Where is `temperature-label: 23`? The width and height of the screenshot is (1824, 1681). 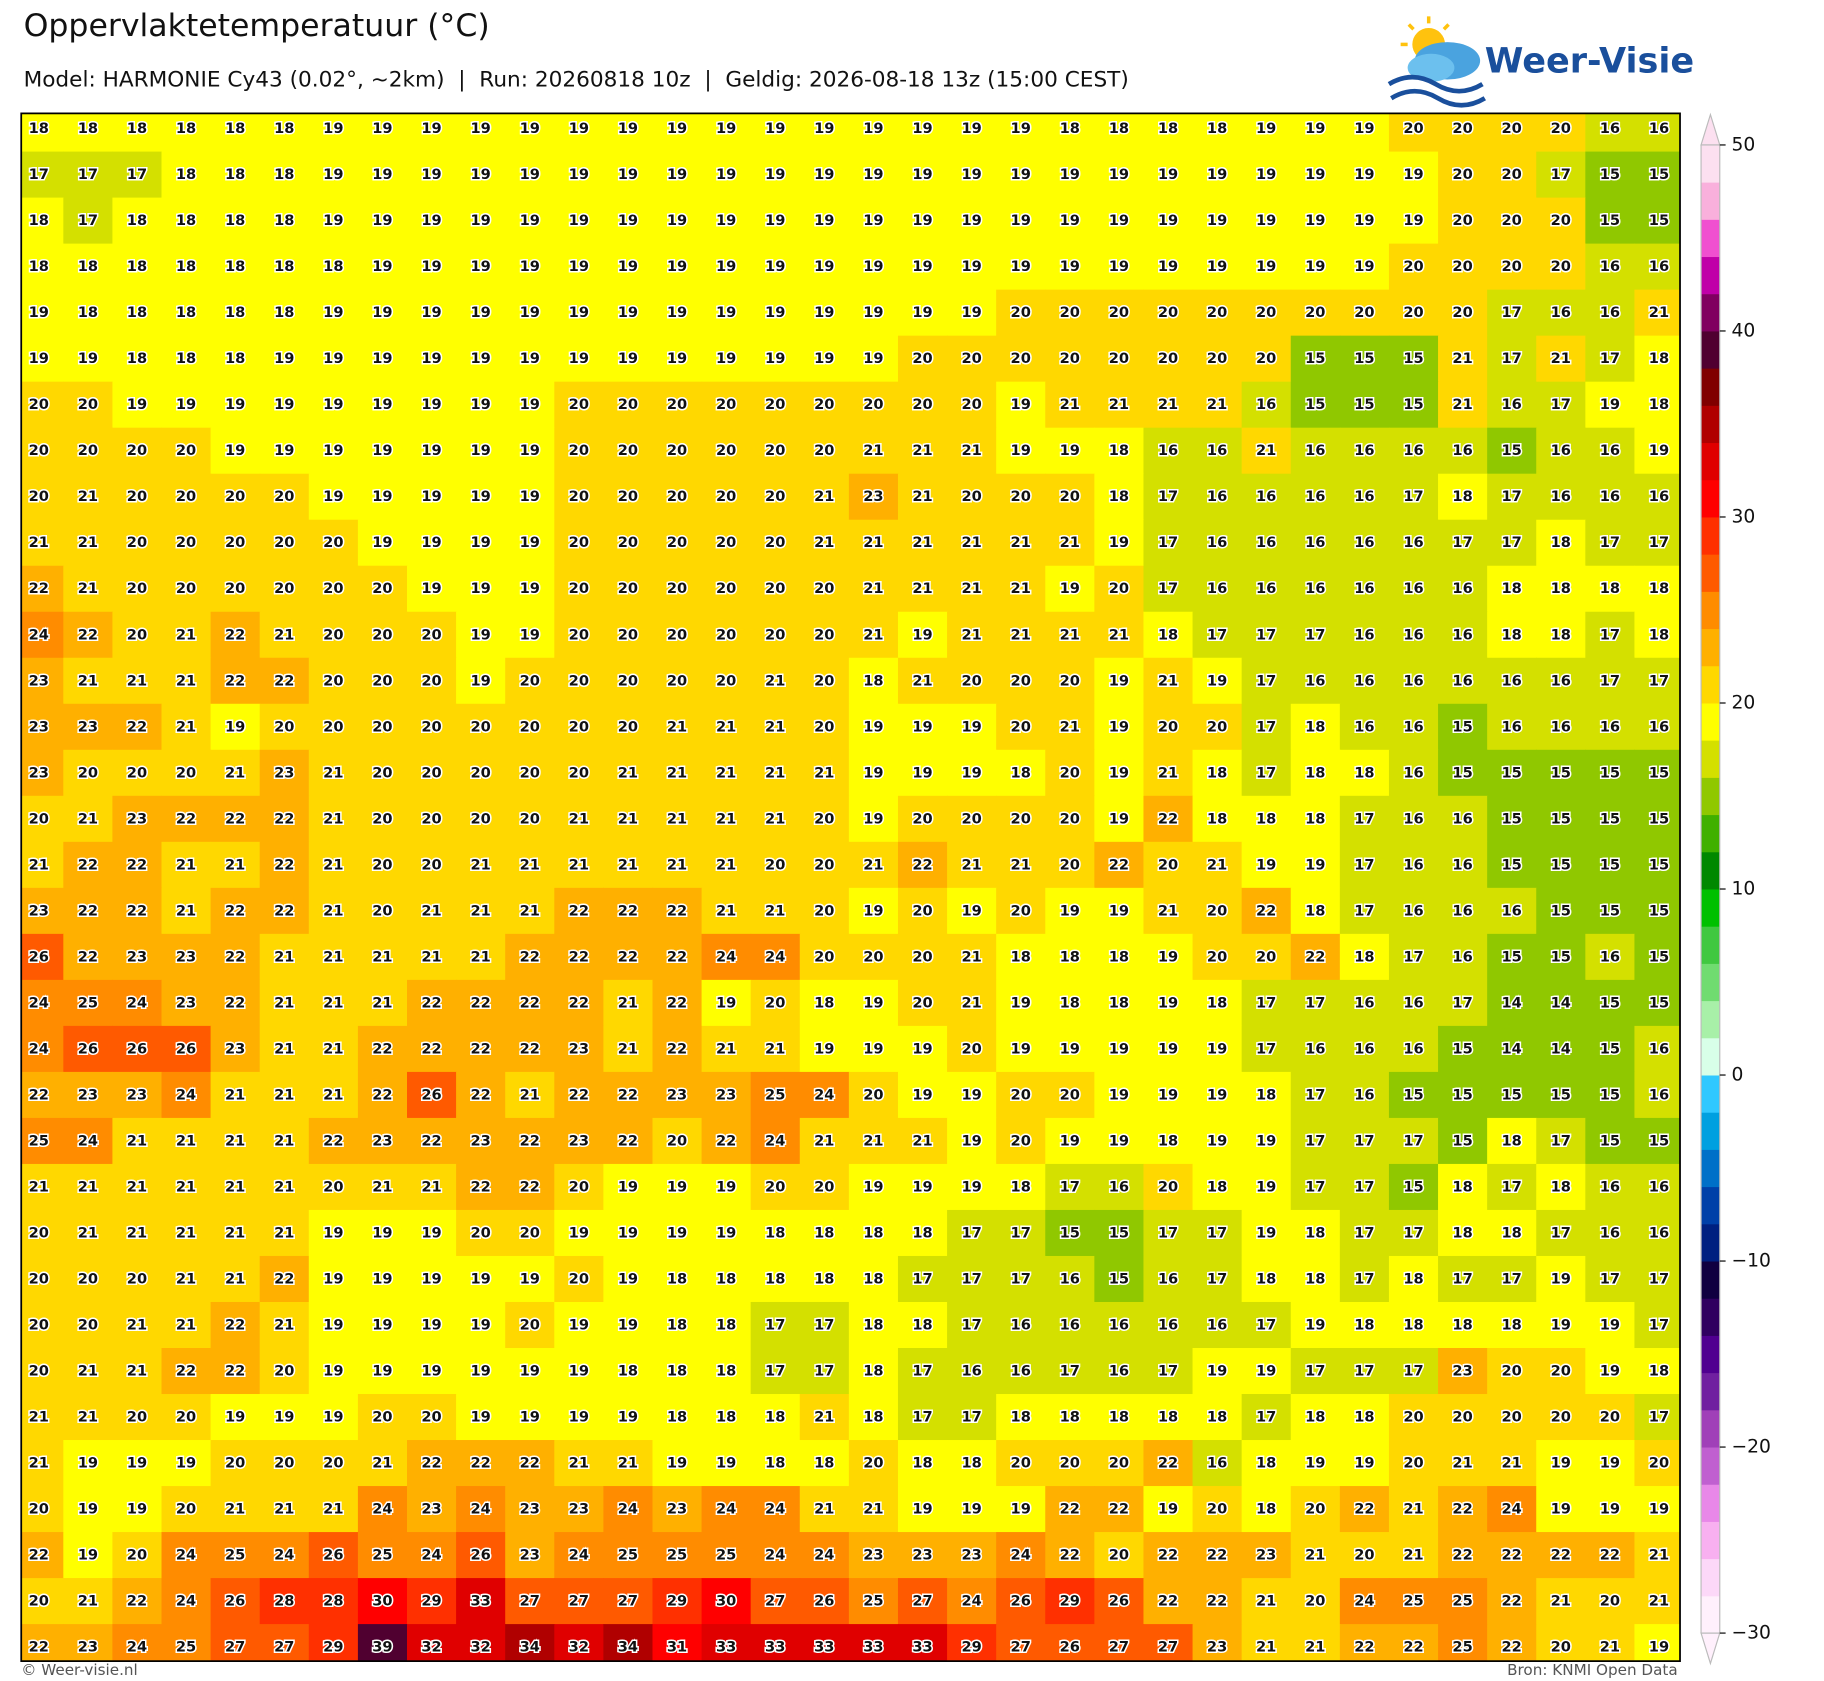
temperature-label: 23 is located at coordinates (284, 772).